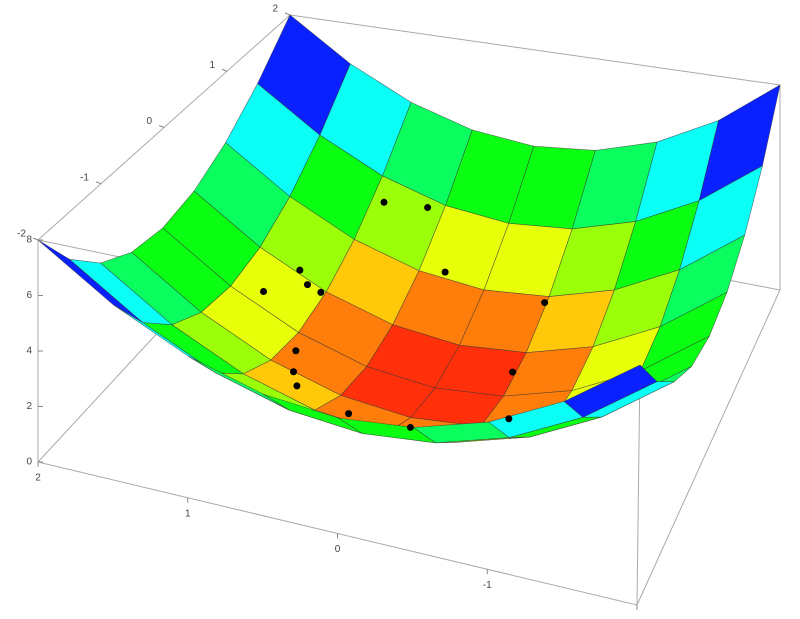 This screenshot has width=800, height=619. What do you see at coordinates (21, 234) in the screenshot?
I see `y-tick-label: -2` at bounding box center [21, 234].